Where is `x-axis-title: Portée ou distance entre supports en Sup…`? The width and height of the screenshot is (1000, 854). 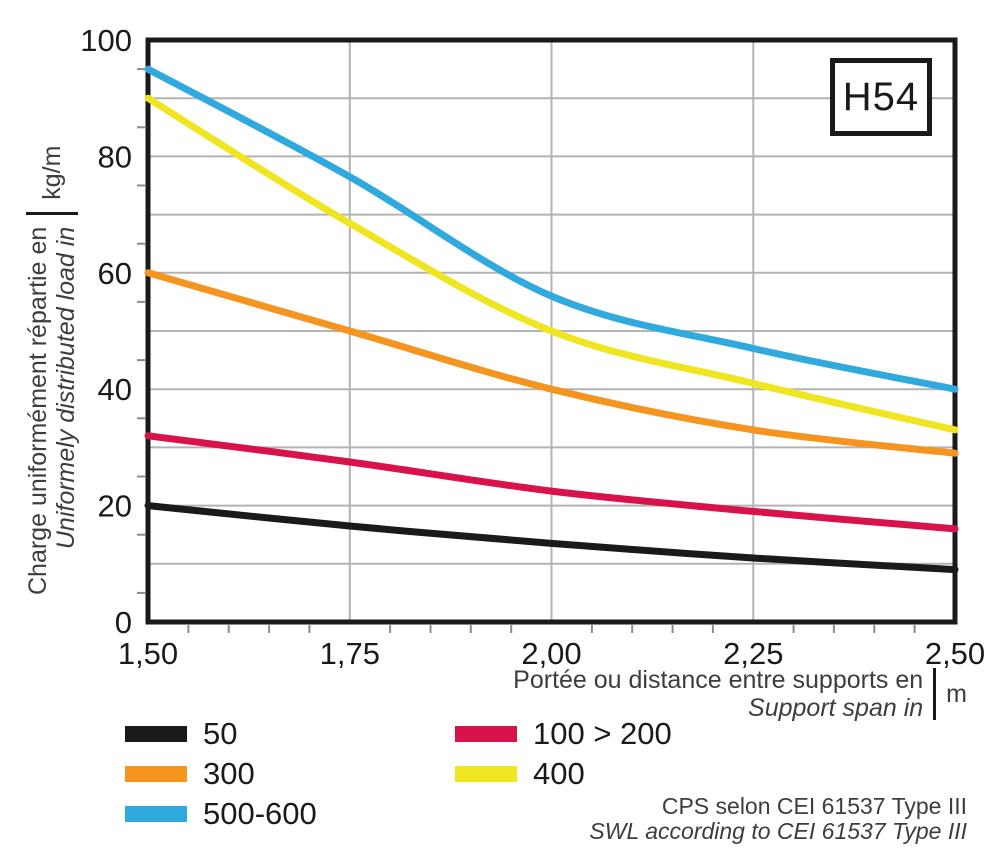
x-axis-title: Portée ou distance entre supports en Sup… is located at coordinates (740, 694).